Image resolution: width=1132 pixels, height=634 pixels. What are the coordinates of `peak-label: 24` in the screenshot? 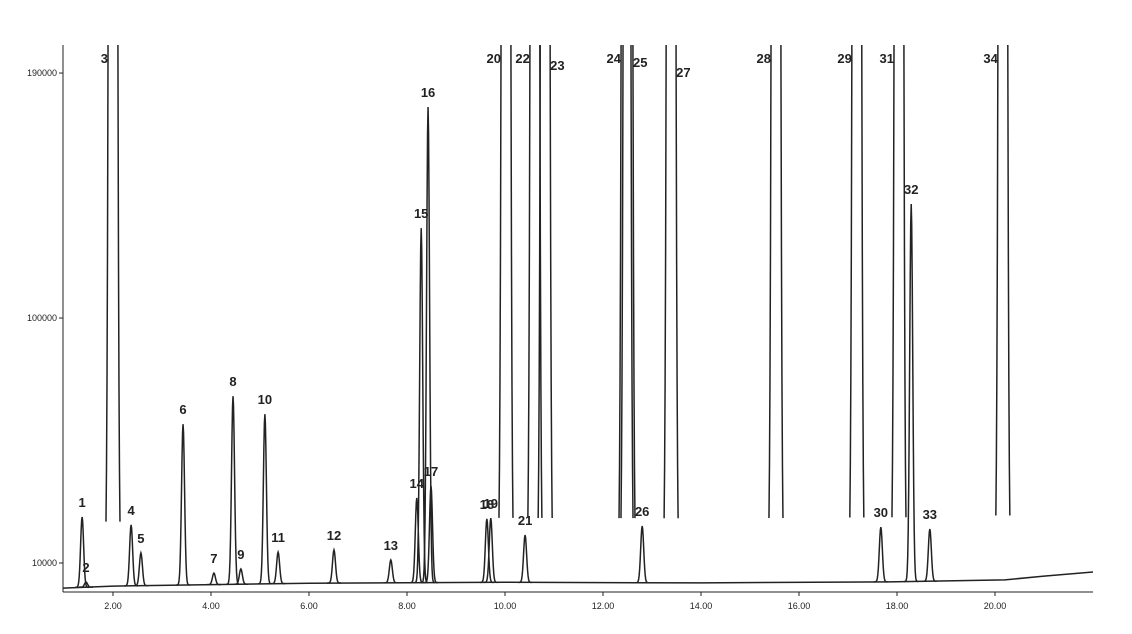 It's located at (614, 58).